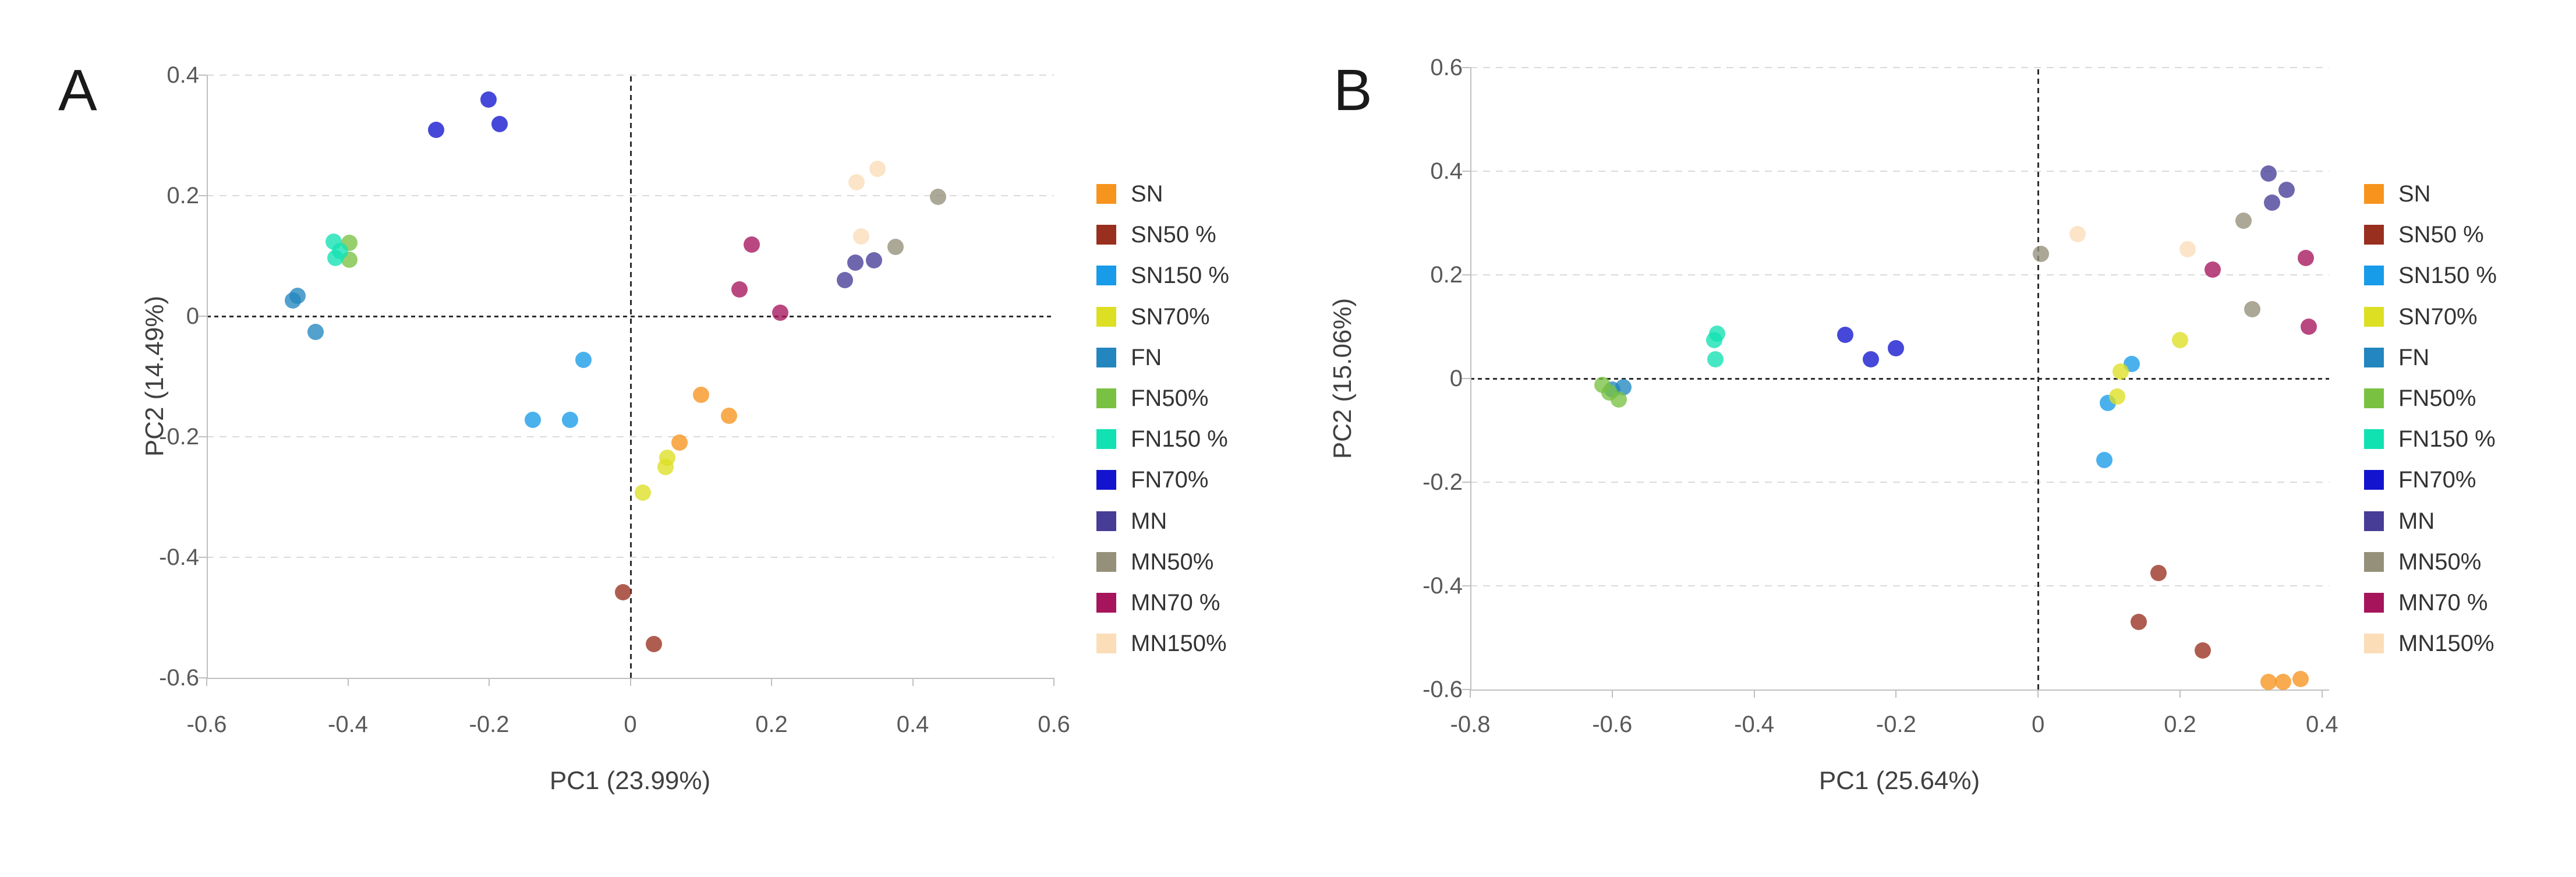 This screenshot has width=2576, height=877. Describe the element at coordinates (1106, 603) in the screenshot. I see `legend-swatch-mn70` at that location.